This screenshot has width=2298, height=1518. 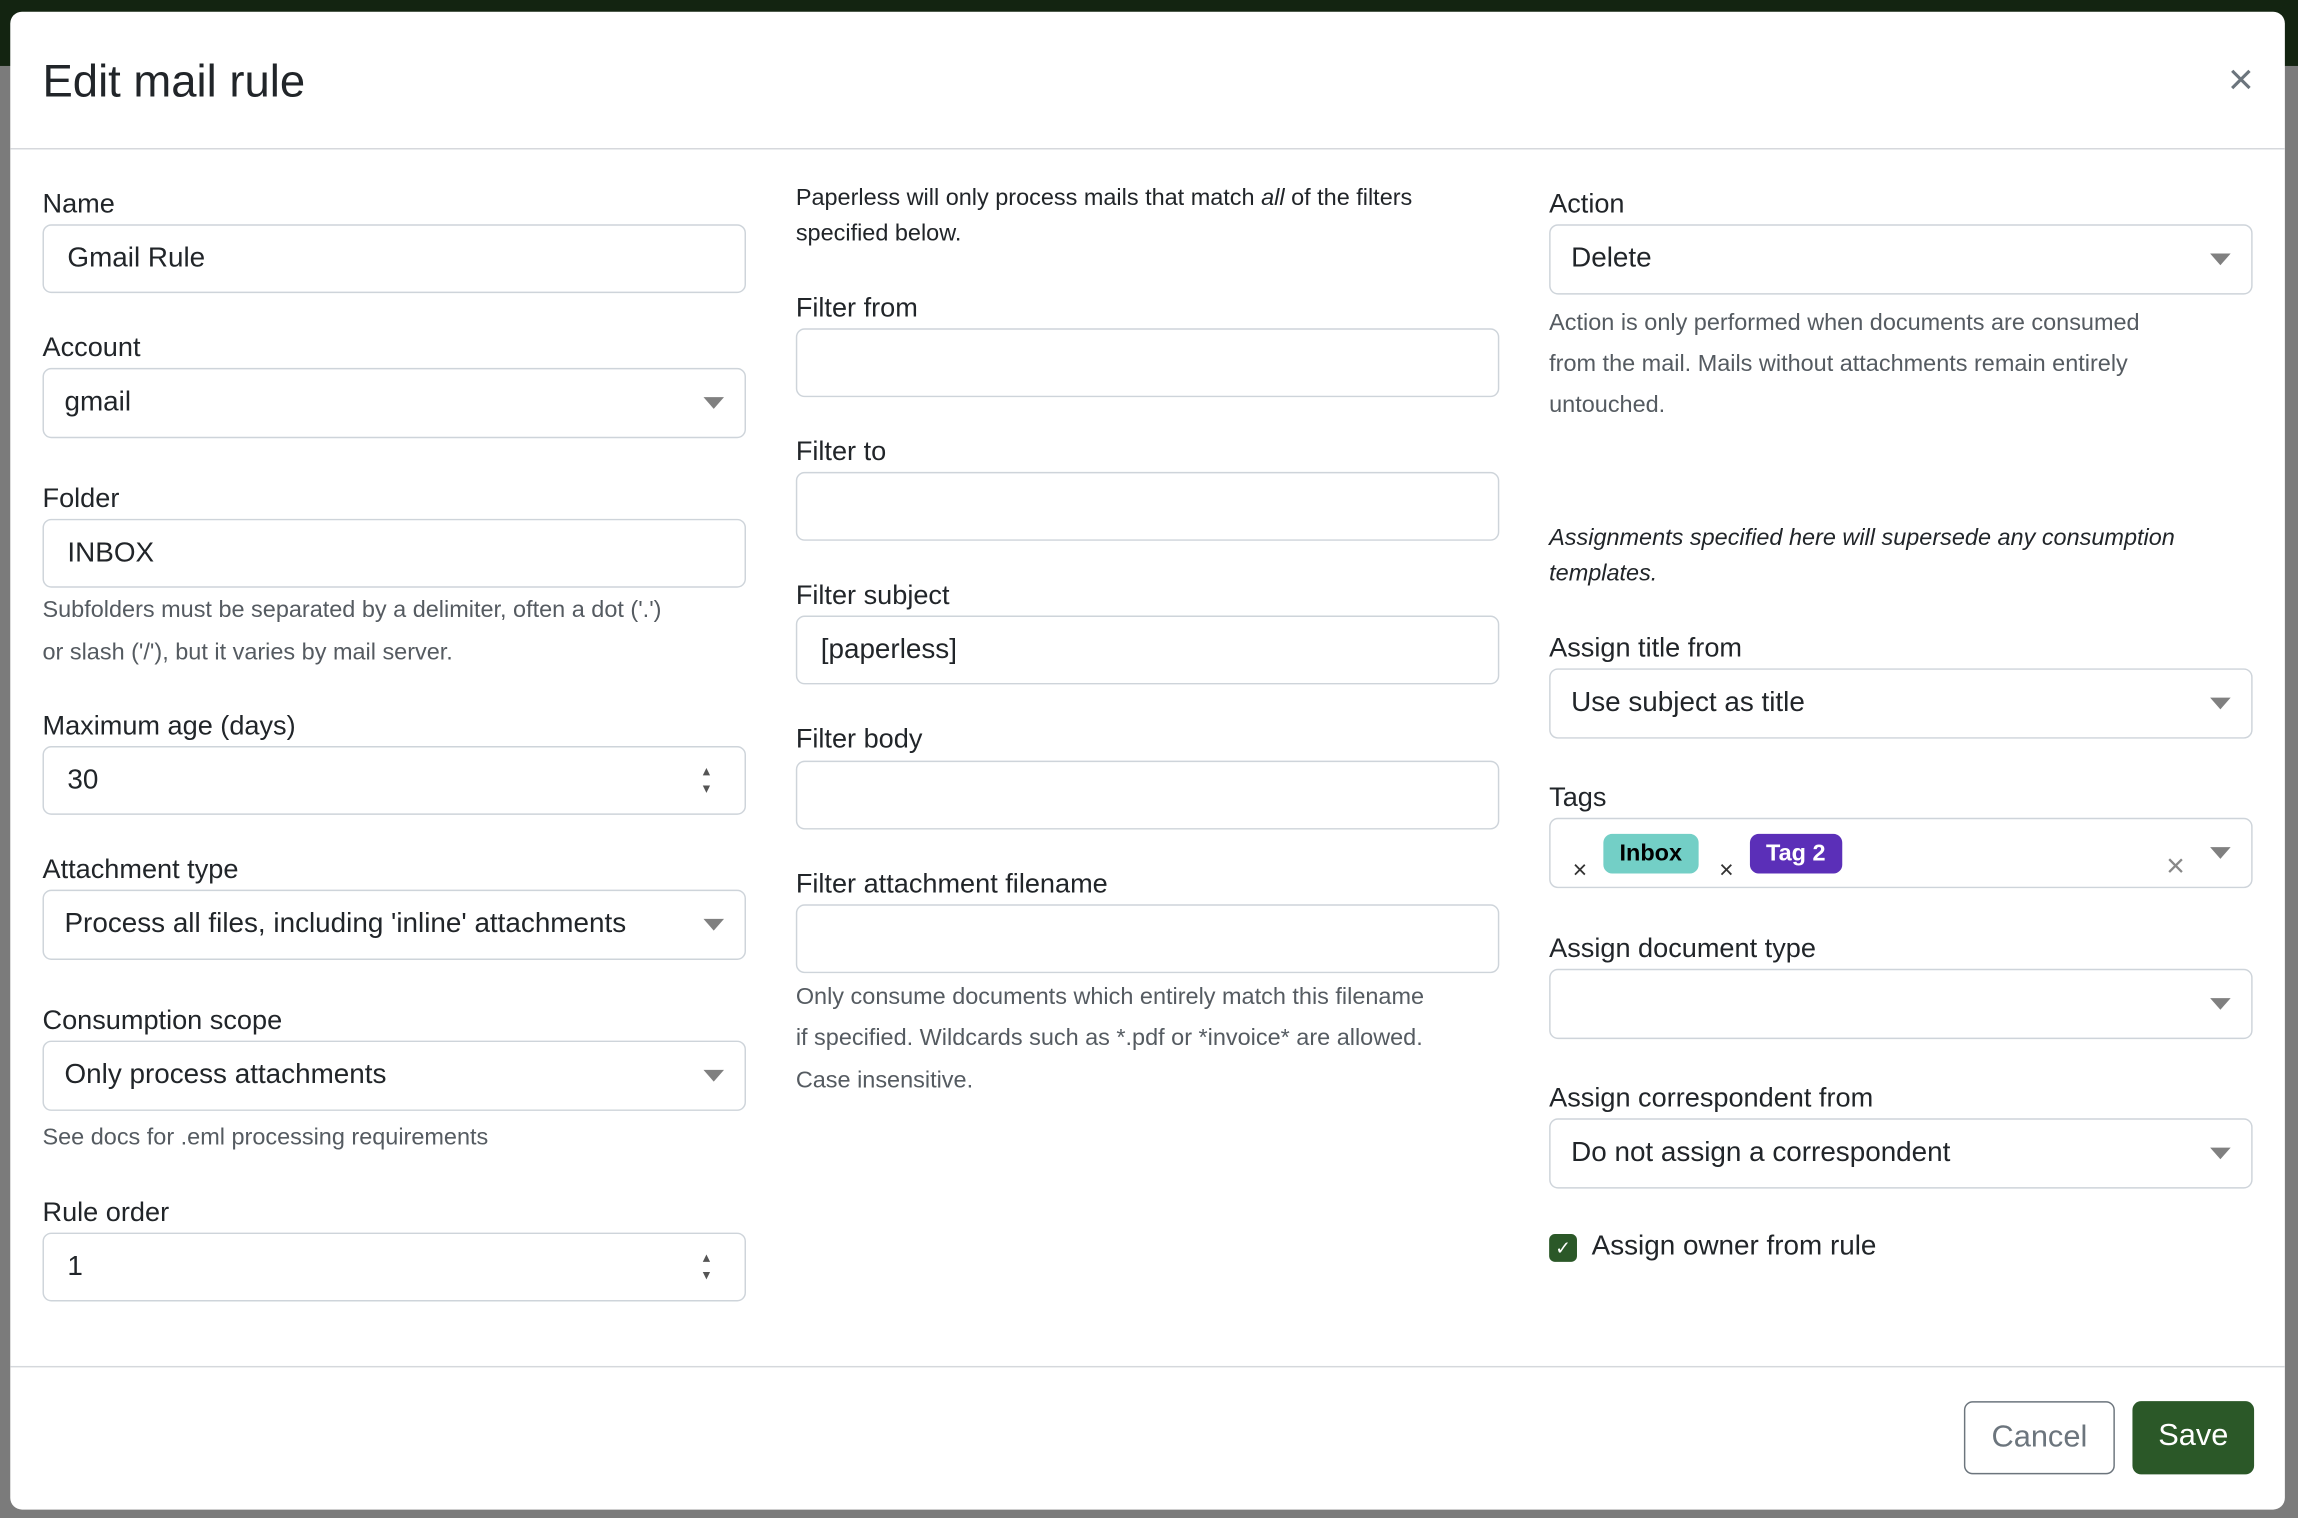 I want to click on filter-subject-input: [paperless], so click(x=1147, y=650).